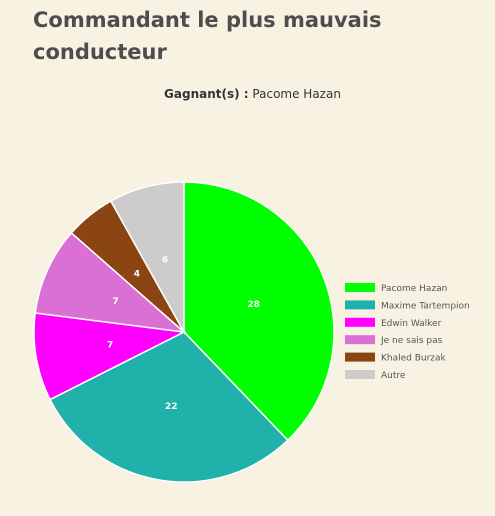  What do you see at coordinates (165, 260) in the screenshot?
I see `slice-value-label: 6` at bounding box center [165, 260].